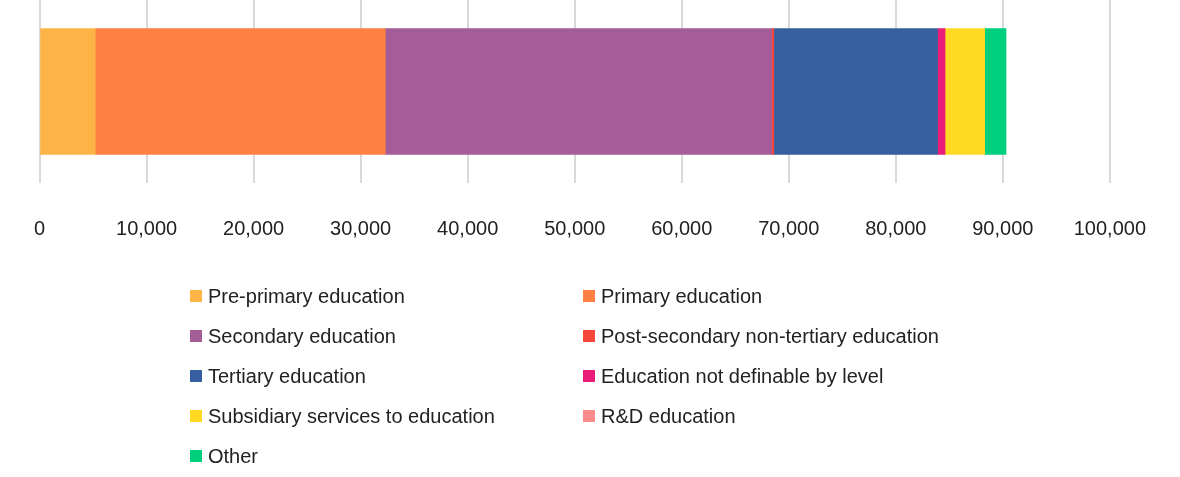  What do you see at coordinates (742, 376) in the screenshot?
I see `legend-label: Education not definable by level` at bounding box center [742, 376].